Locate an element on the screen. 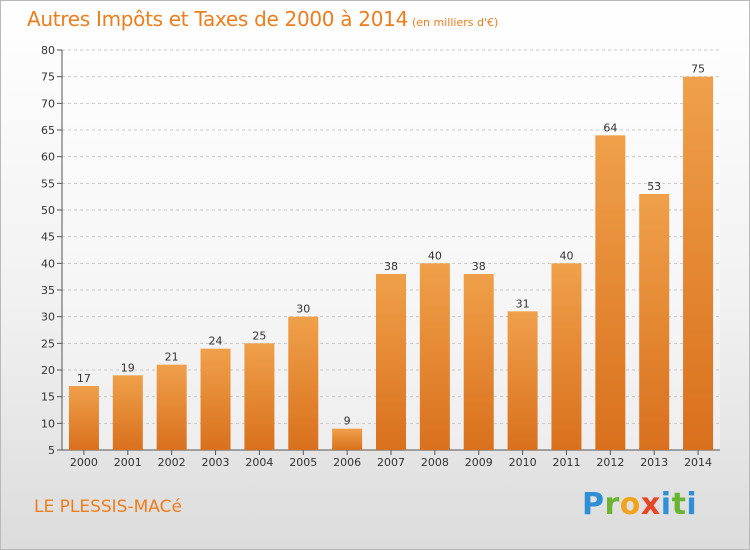  x-tick-label: 2011 is located at coordinates (566, 462).